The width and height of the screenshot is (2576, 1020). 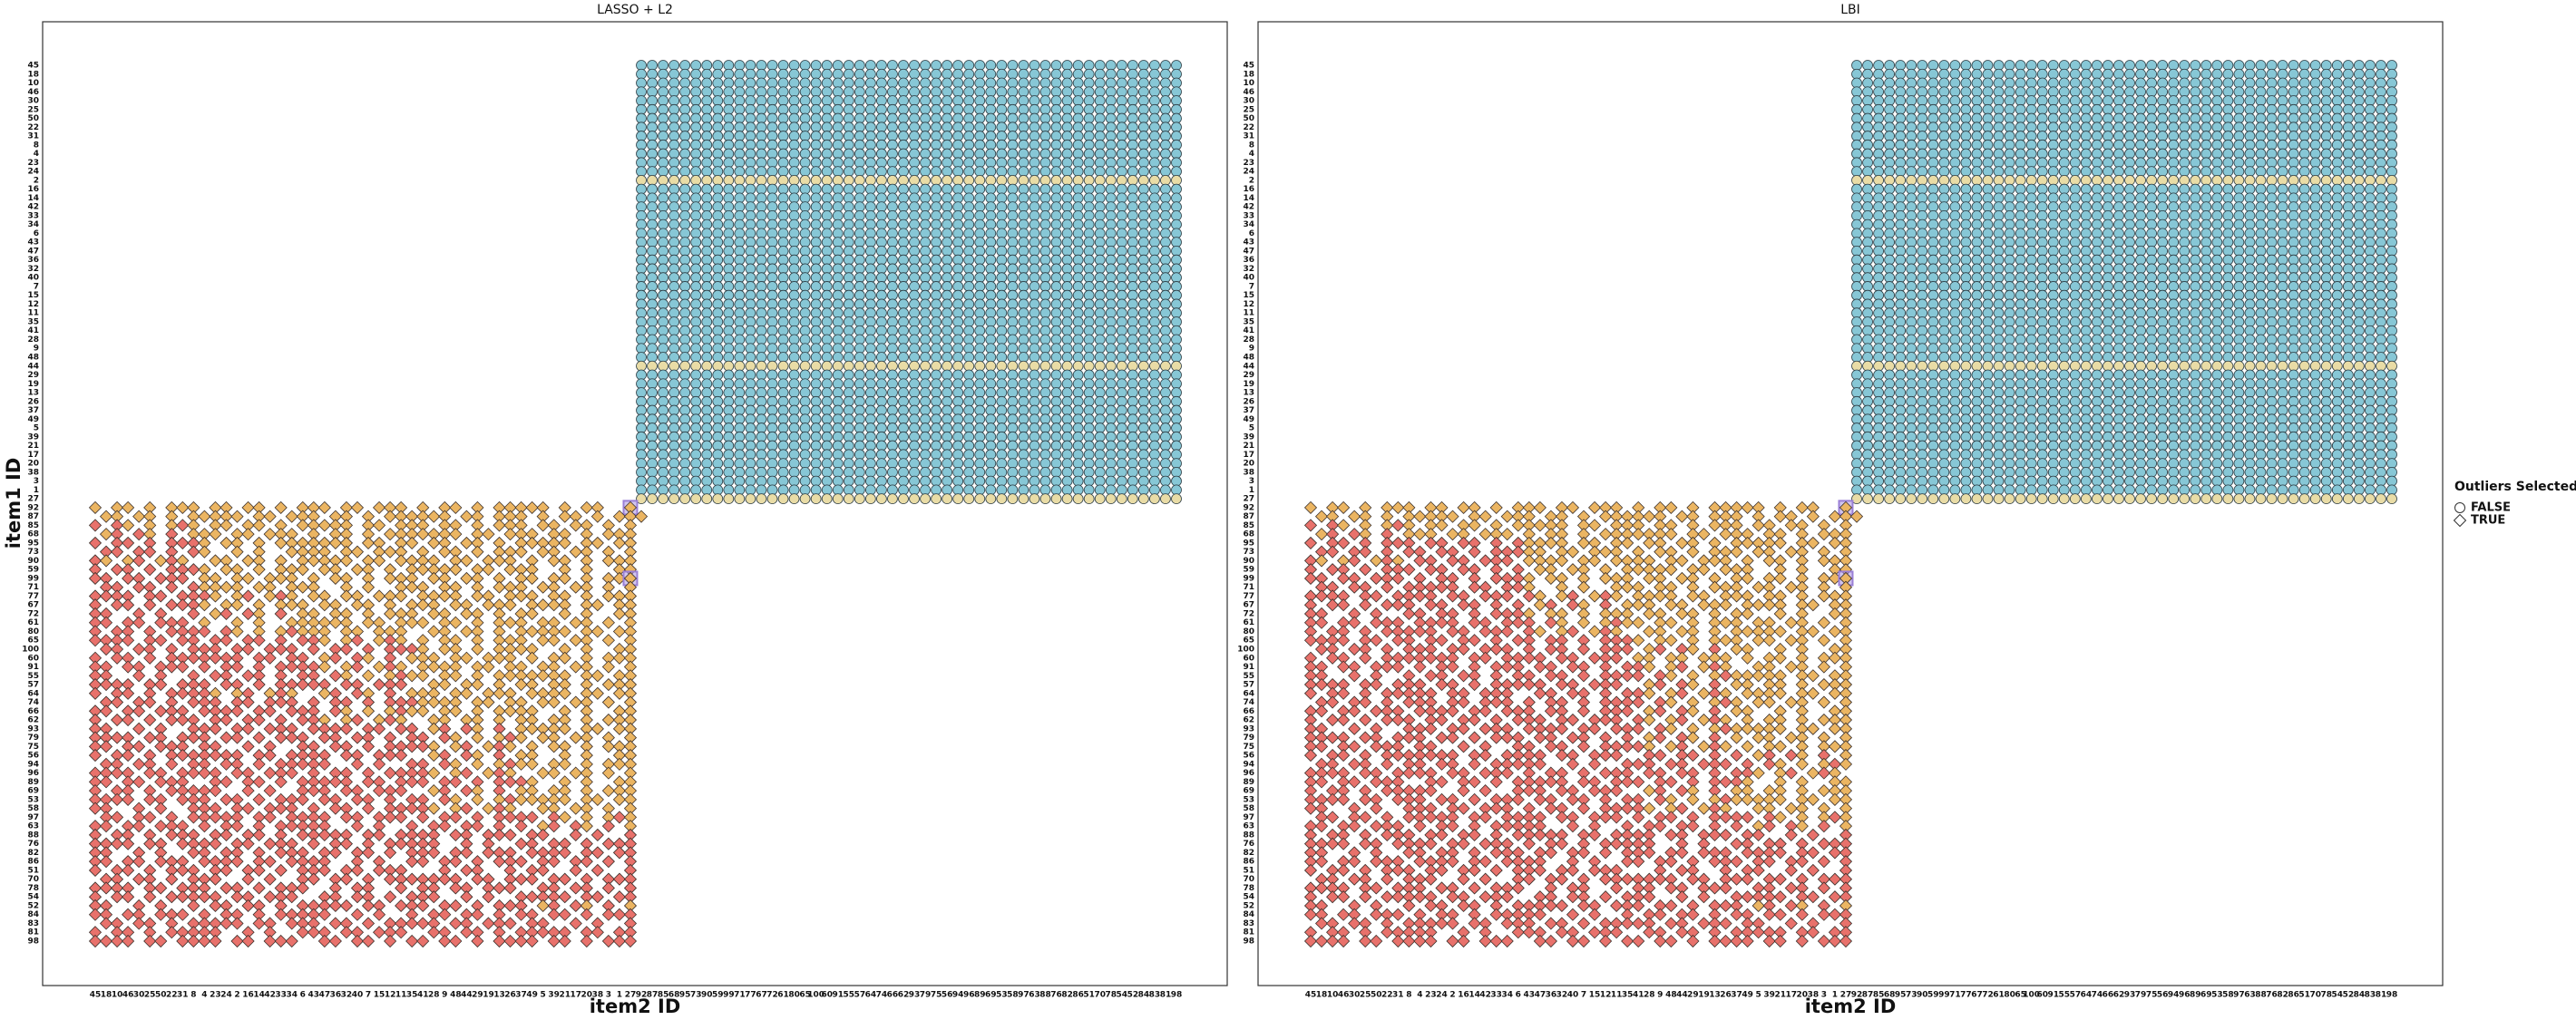 What do you see at coordinates (33, 375) in the screenshot?
I see `y-tick-label: 29` at bounding box center [33, 375].